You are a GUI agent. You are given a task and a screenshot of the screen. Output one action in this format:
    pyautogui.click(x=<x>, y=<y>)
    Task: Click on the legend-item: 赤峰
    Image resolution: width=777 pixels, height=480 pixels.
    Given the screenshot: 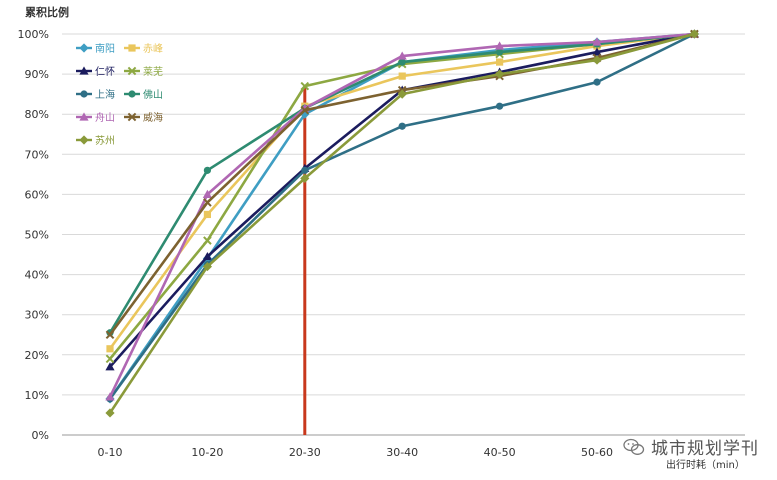 What is the action you would take?
    pyautogui.click(x=143, y=49)
    